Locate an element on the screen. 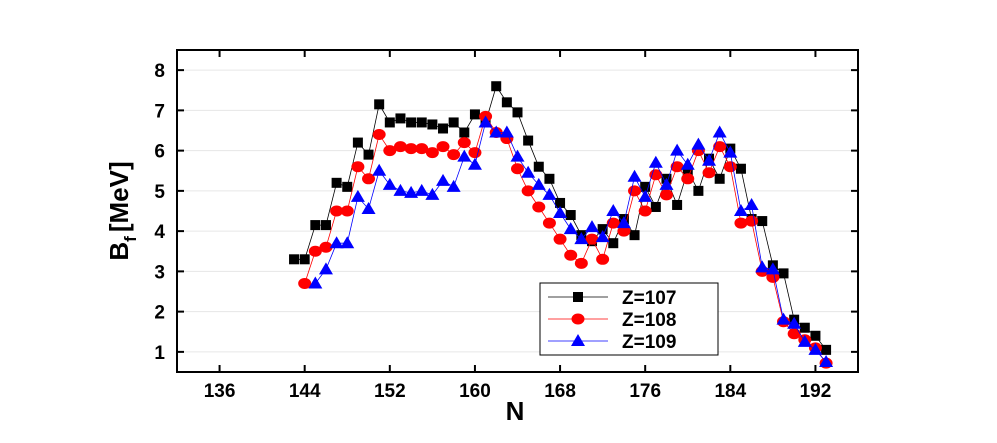  legend-label: Z=109 is located at coordinates (649, 342).